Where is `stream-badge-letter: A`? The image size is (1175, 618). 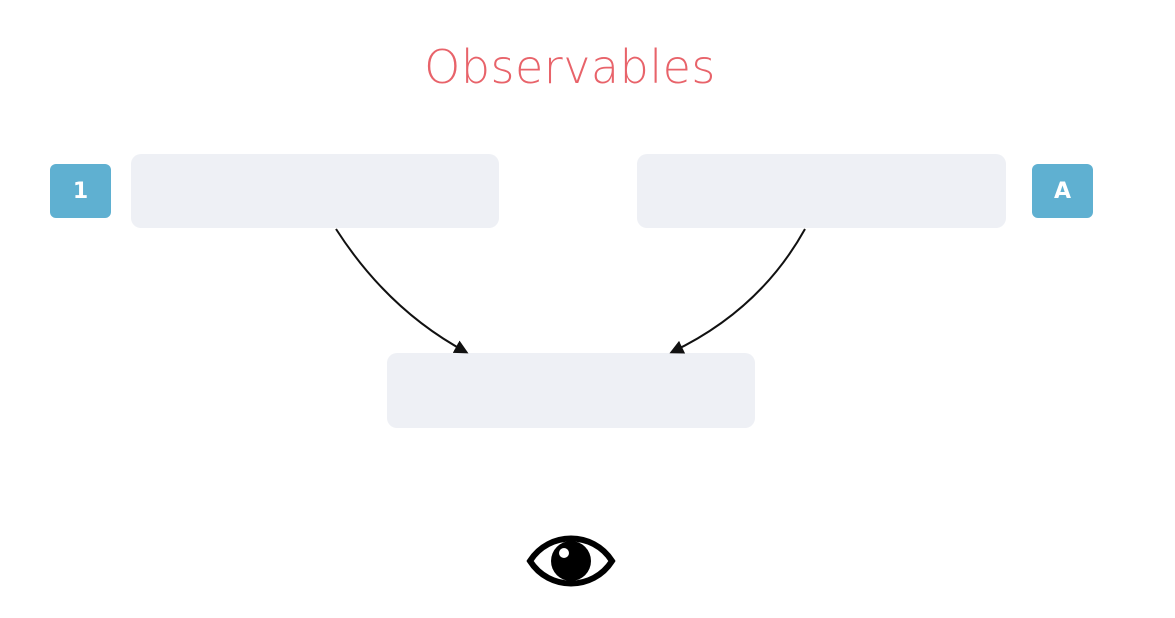 stream-badge-letter: A is located at coordinates (1062, 191).